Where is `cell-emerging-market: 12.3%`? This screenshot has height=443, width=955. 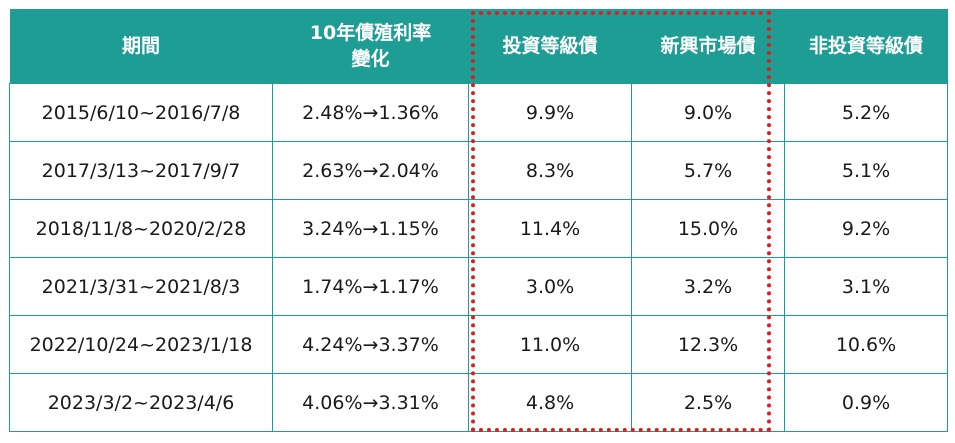 cell-emerging-market: 12.3% is located at coordinates (708, 344).